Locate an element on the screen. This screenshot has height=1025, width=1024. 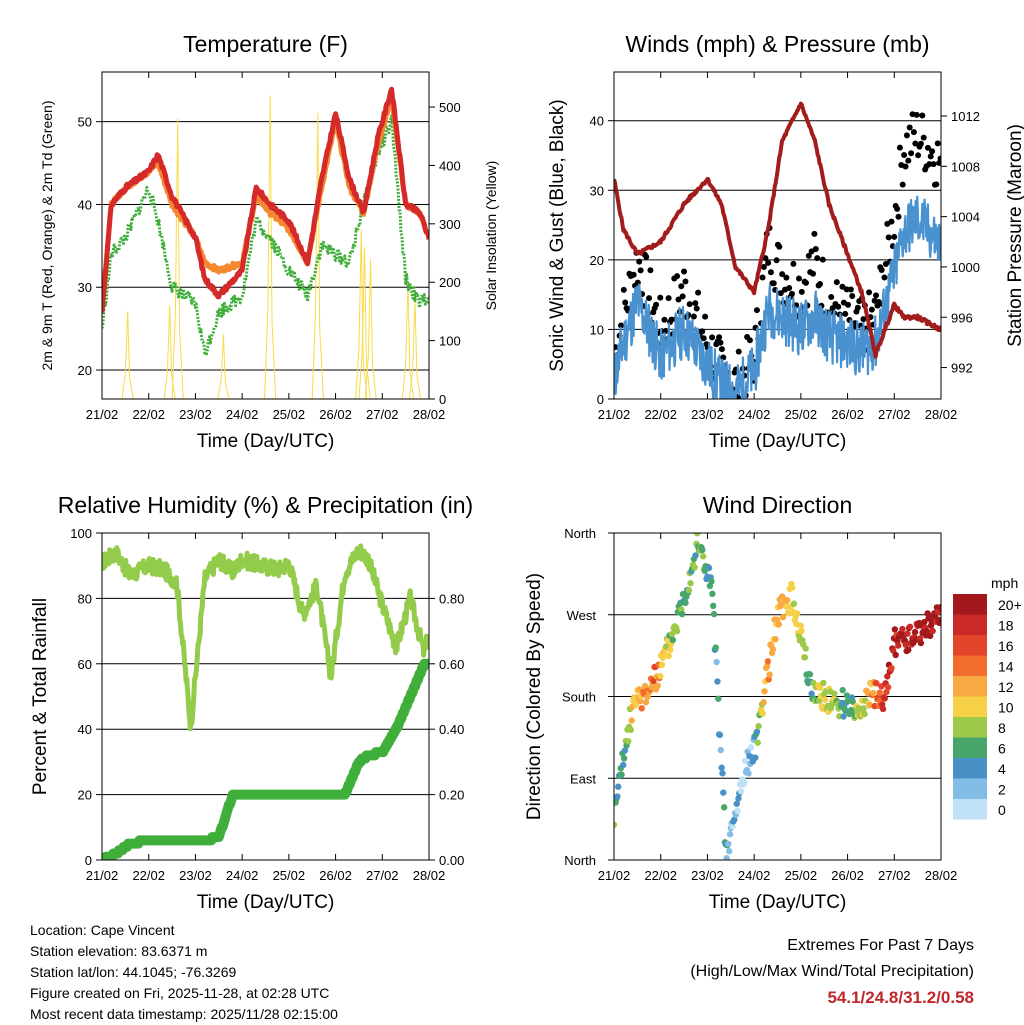
dir-x-tick-label: 25/02 is located at coordinates (801, 875).